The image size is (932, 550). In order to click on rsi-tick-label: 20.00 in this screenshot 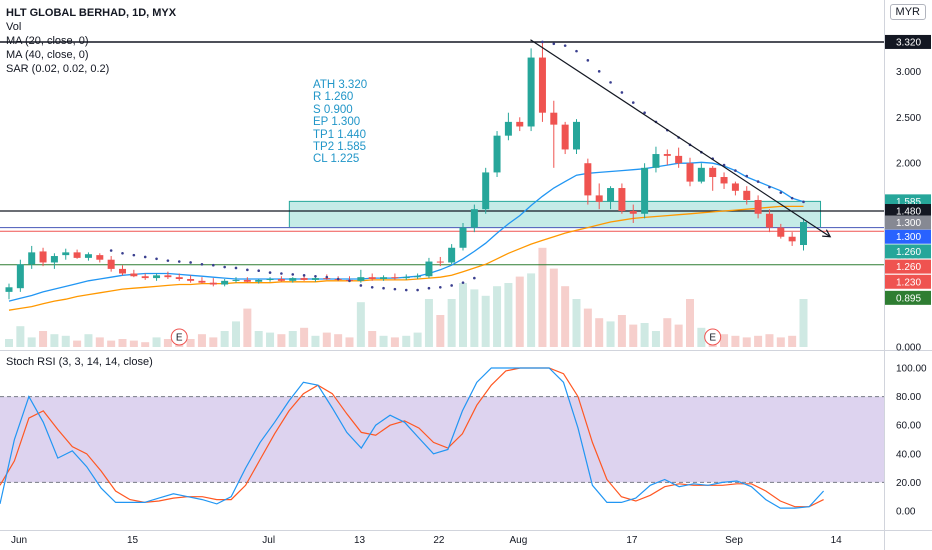, I will do `click(908, 483)`.